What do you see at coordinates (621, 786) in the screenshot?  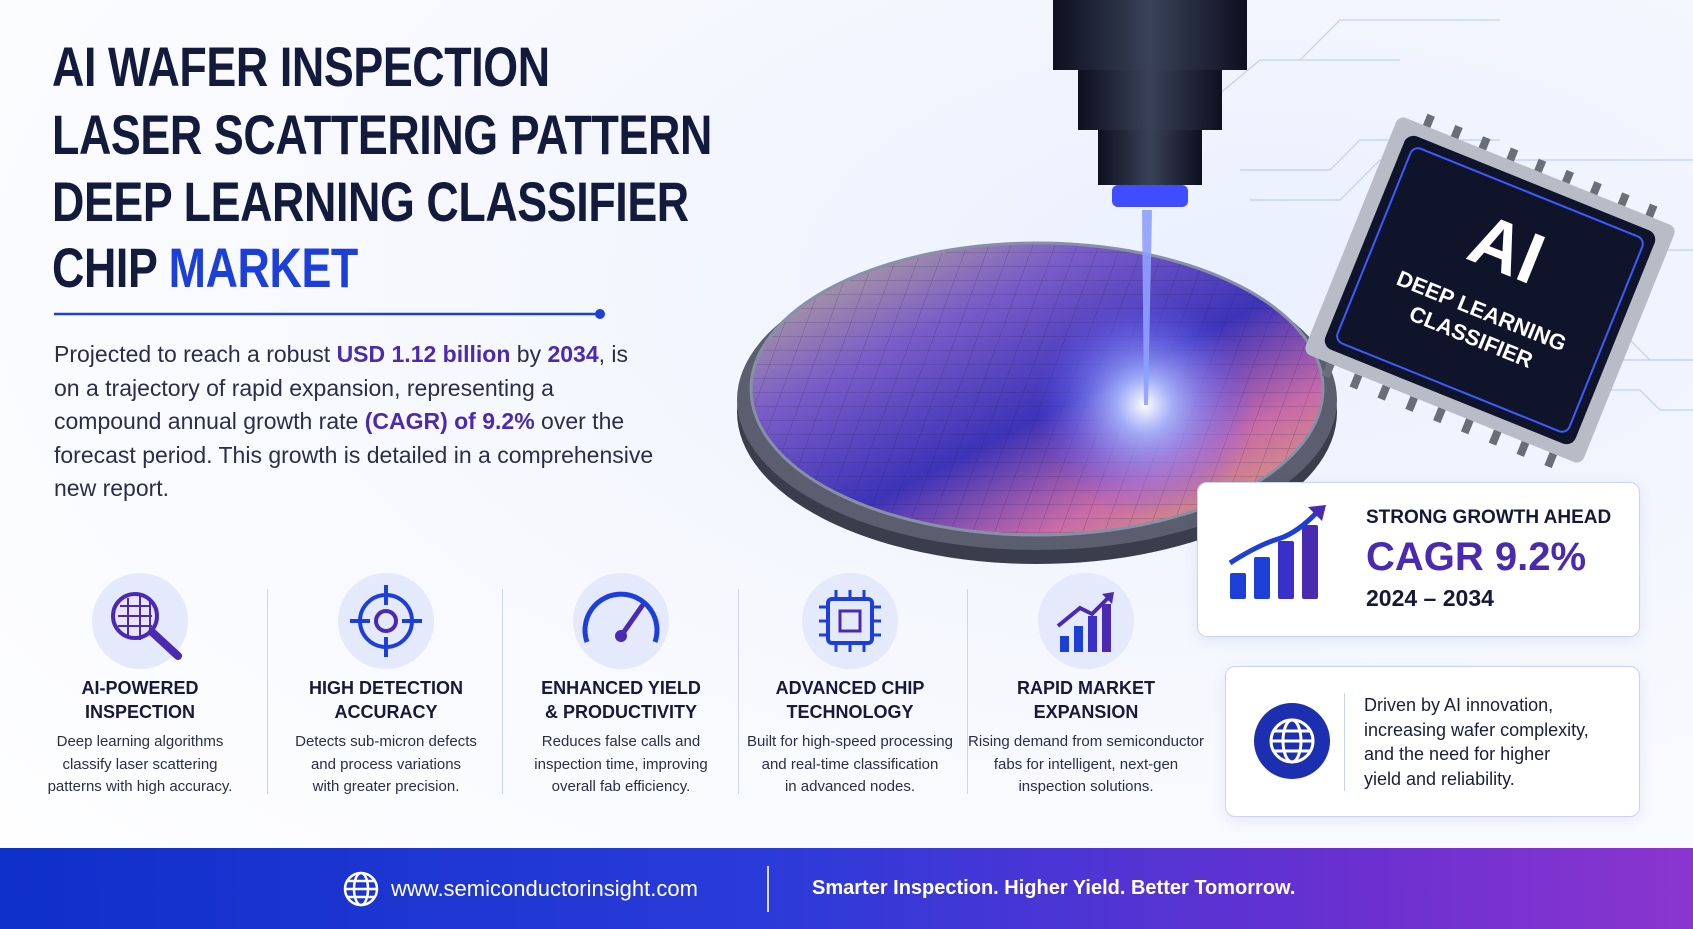 I see `feature-desc-line: overall fab efficiency.` at bounding box center [621, 786].